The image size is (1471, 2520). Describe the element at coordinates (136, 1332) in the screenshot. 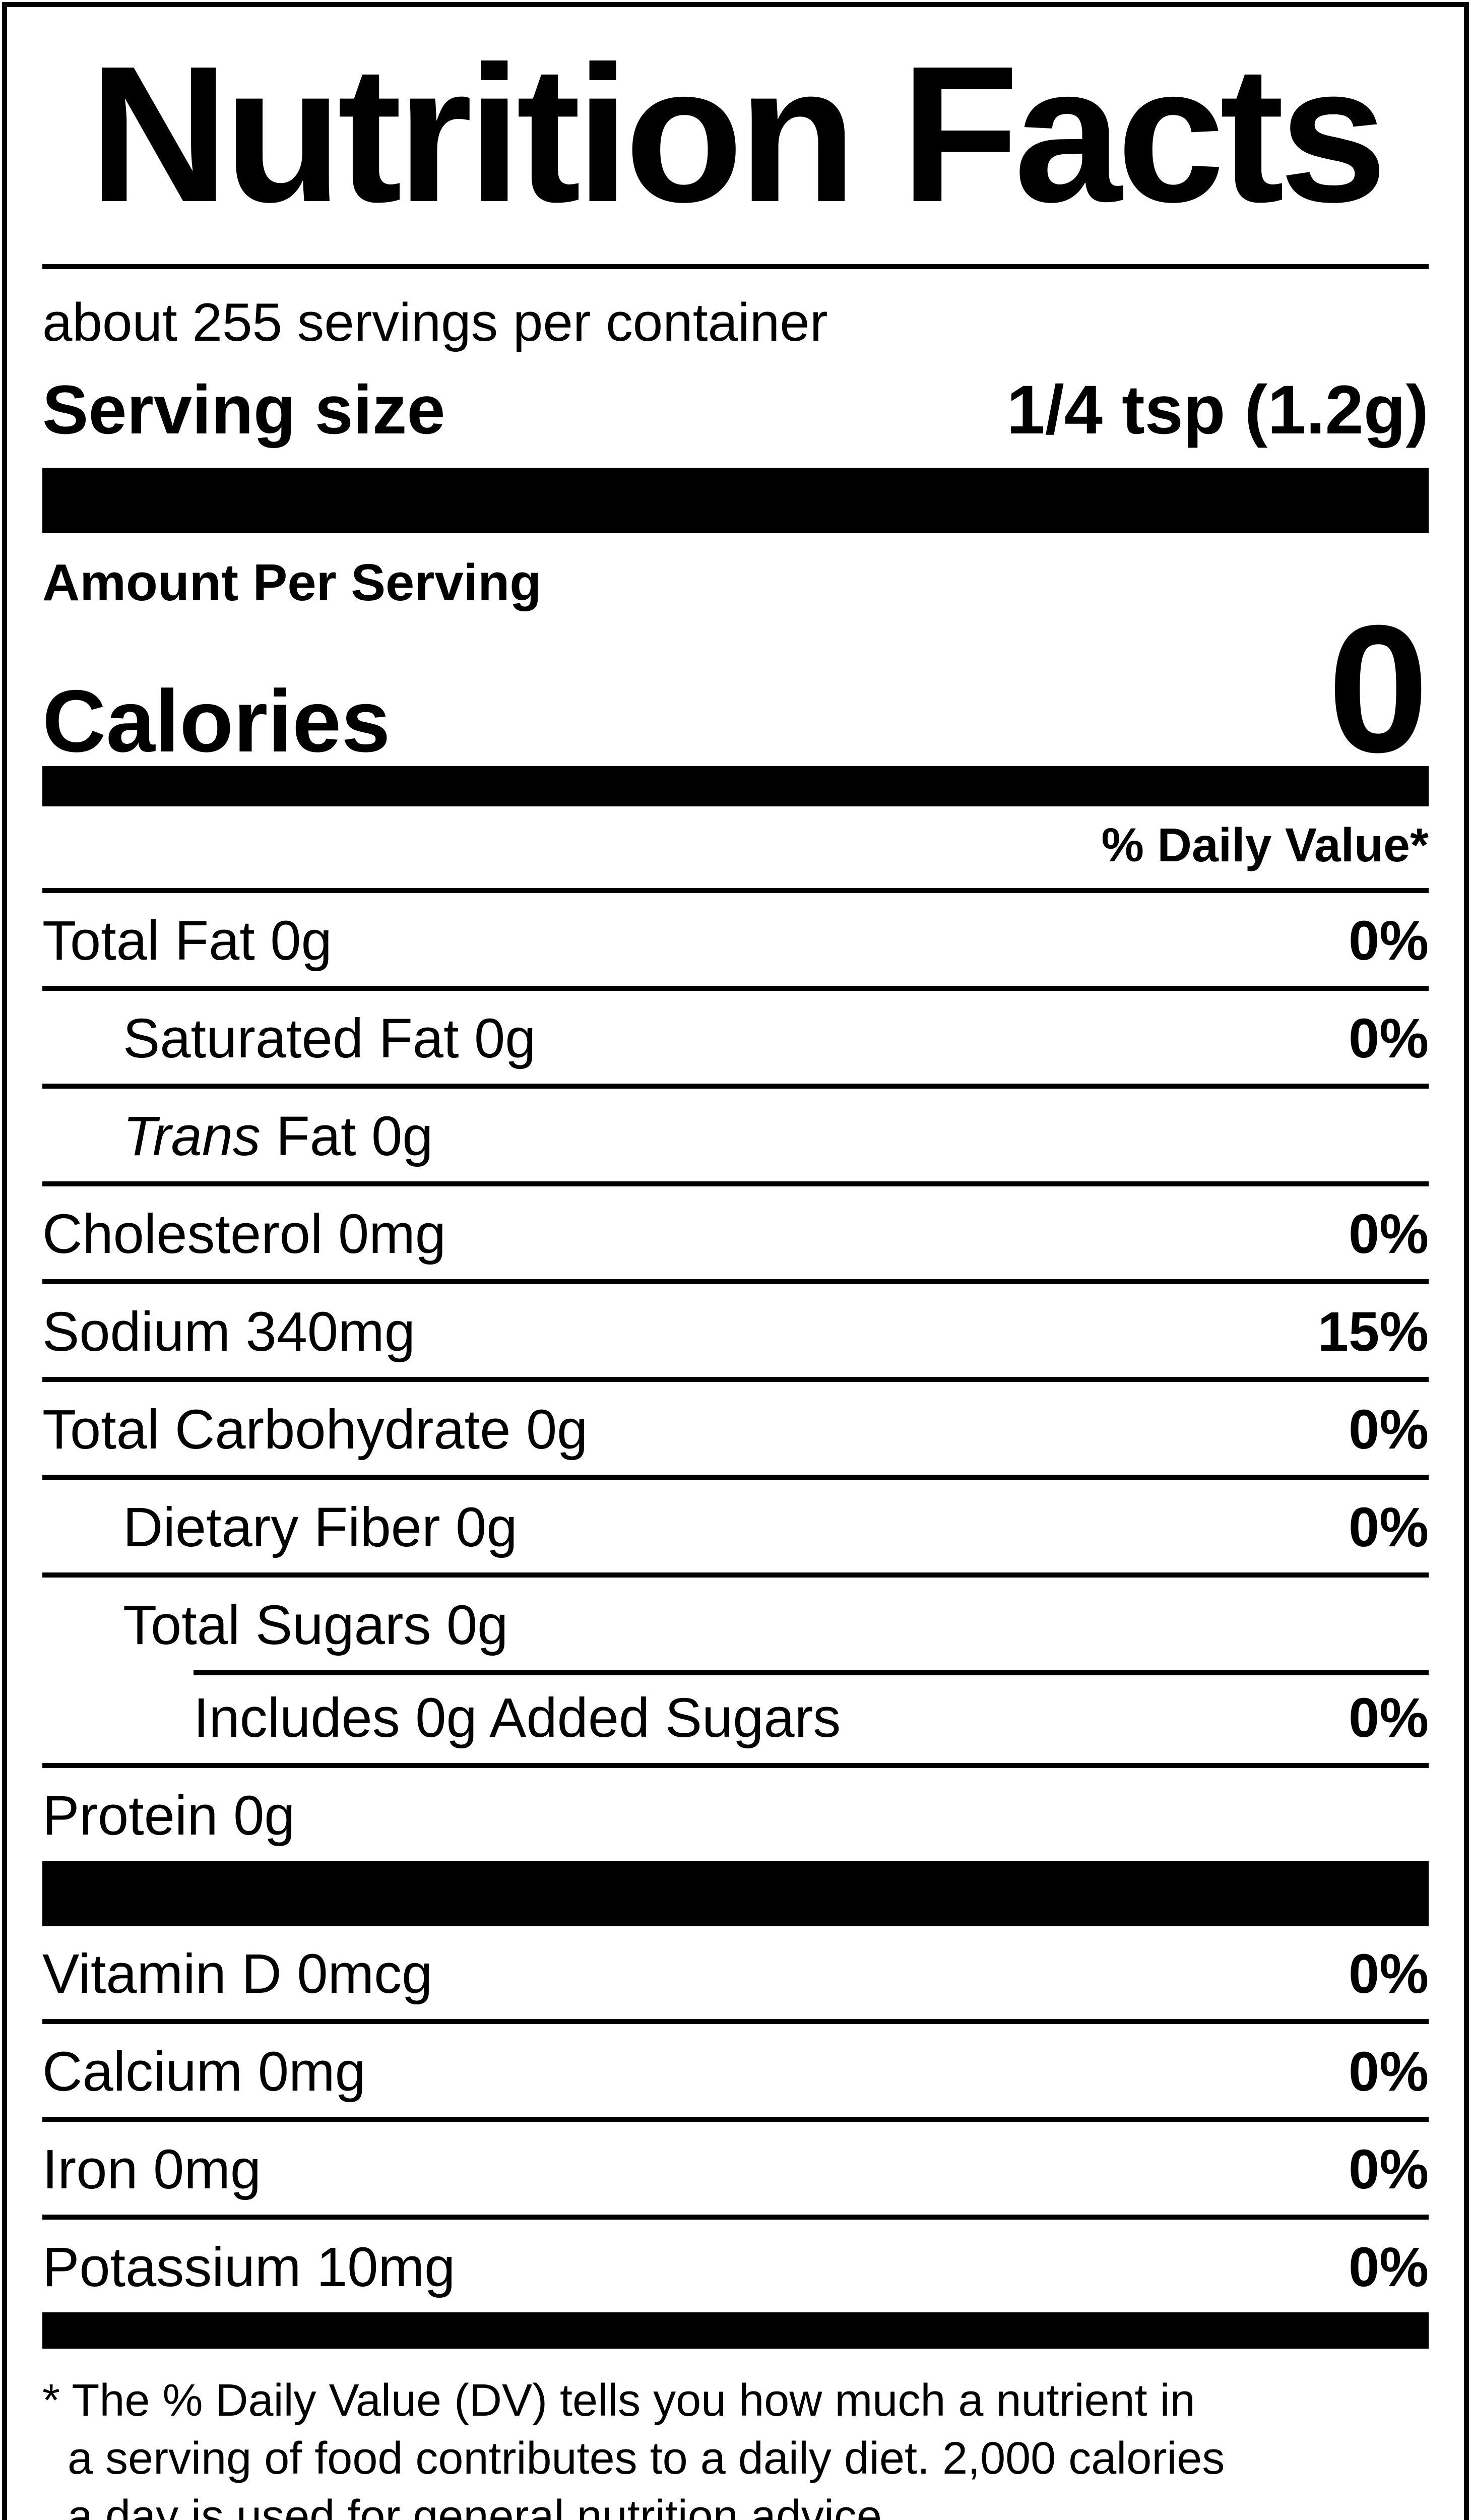

I see `nutrient-lead: Sodium` at that location.